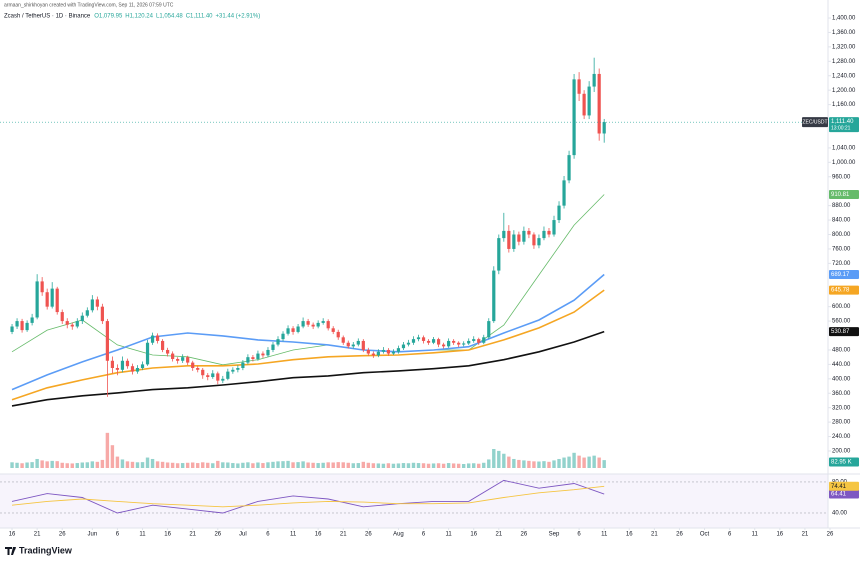 This screenshot has width=860, height=565. What do you see at coordinates (841, 351) in the screenshot?
I see `y-tick-label: 480.00` at bounding box center [841, 351].